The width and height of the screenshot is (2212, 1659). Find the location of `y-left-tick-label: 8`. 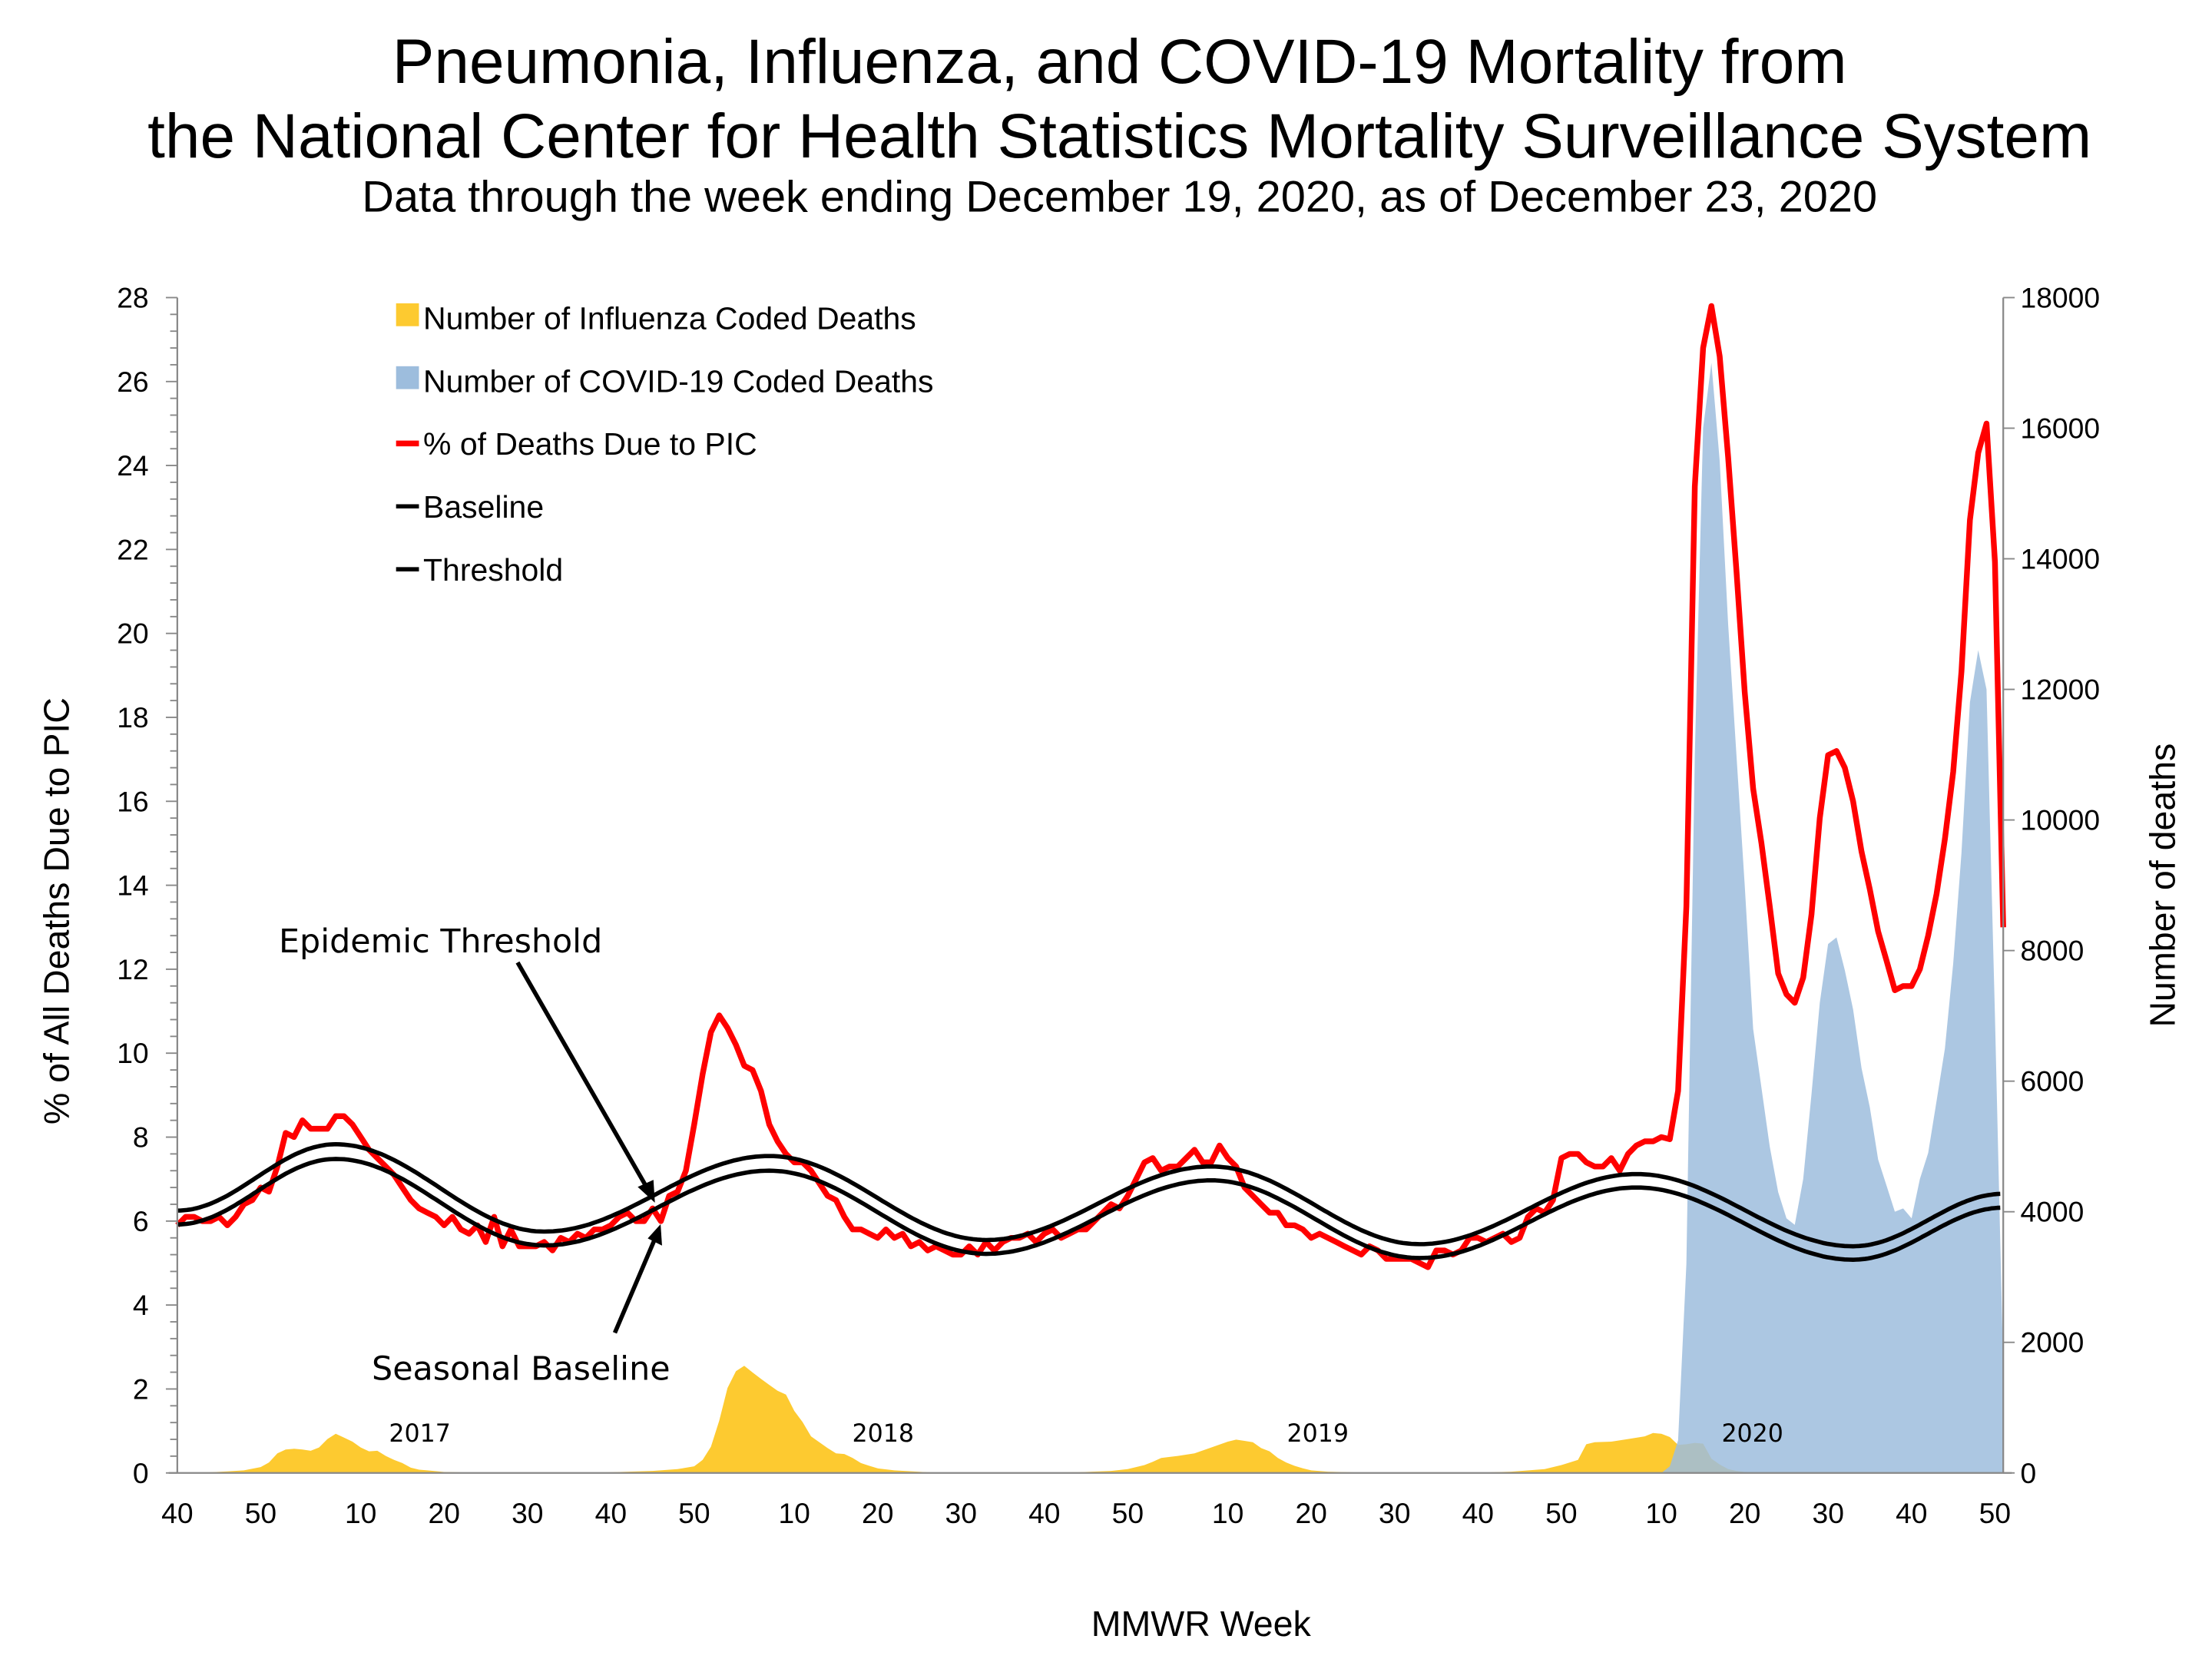

y-left-tick-label: 8 is located at coordinates (141, 1137).